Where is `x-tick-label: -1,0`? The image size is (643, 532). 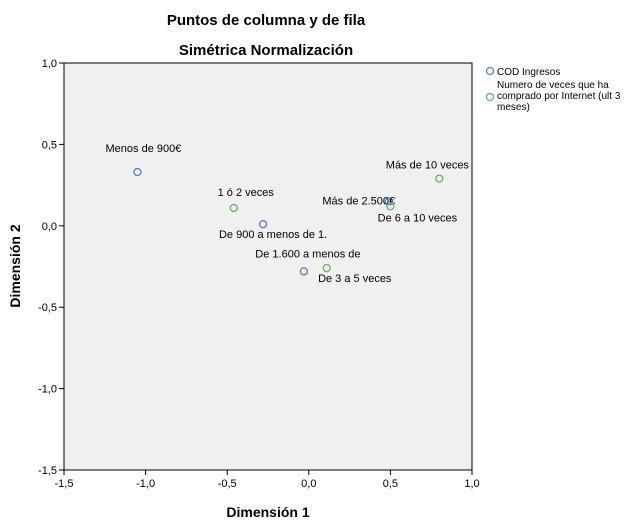
x-tick-label: -1,0 is located at coordinates (145, 484).